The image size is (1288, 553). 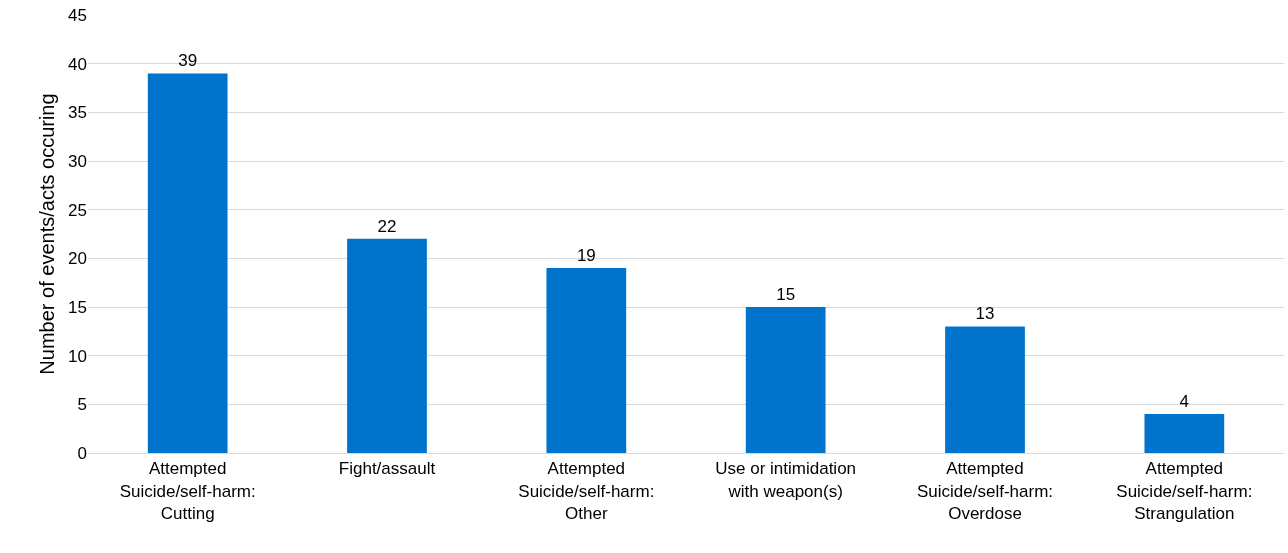 What do you see at coordinates (387, 226) in the screenshot?
I see `data-label: 22` at bounding box center [387, 226].